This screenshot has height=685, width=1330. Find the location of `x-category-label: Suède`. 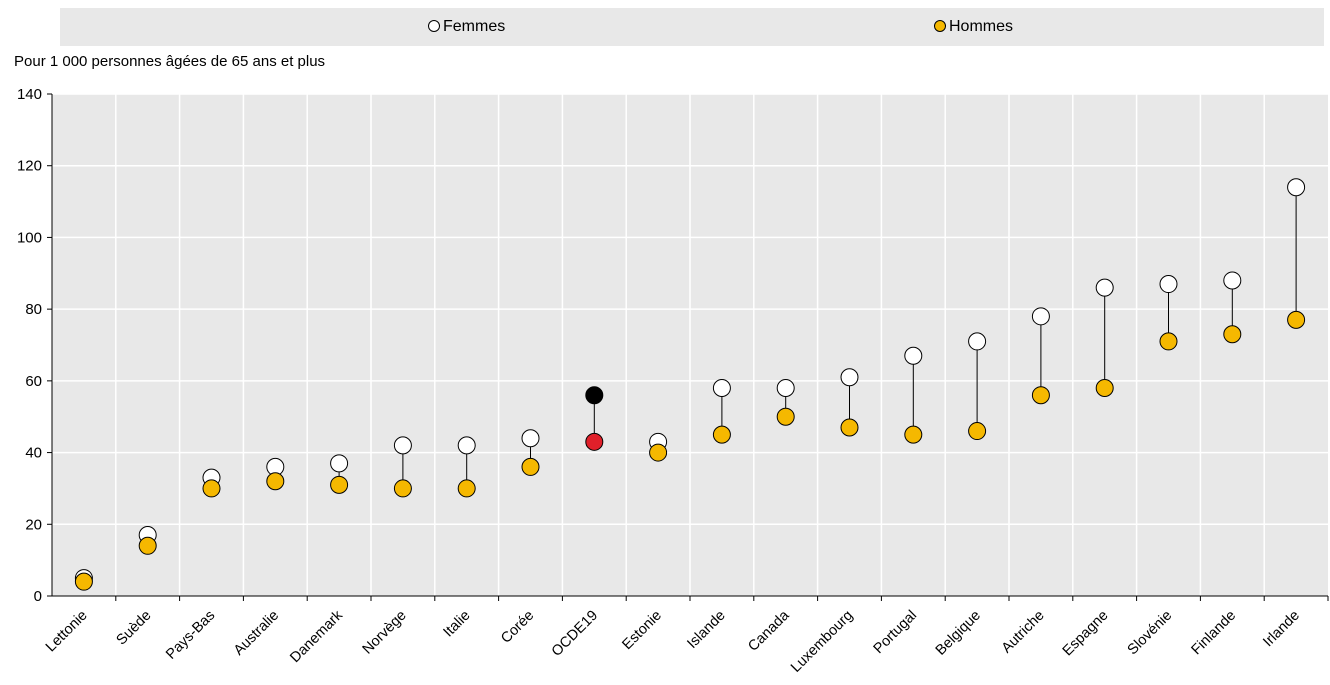

x-category-label: Suède is located at coordinates (134, 628).